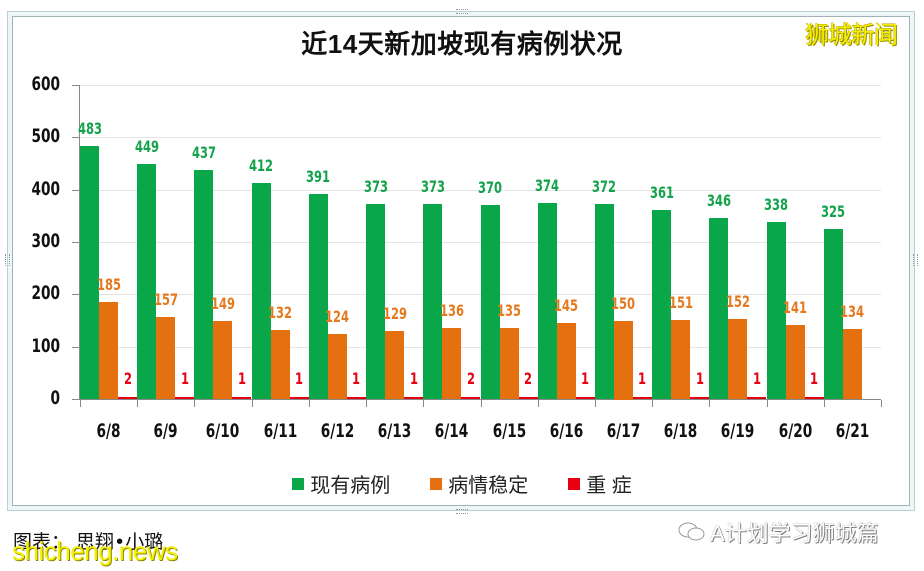 This screenshot has width=924, height=571. Describe the element at coordinates (833, 211) in the screenshot. I see `data-label-current: 325` at that location.